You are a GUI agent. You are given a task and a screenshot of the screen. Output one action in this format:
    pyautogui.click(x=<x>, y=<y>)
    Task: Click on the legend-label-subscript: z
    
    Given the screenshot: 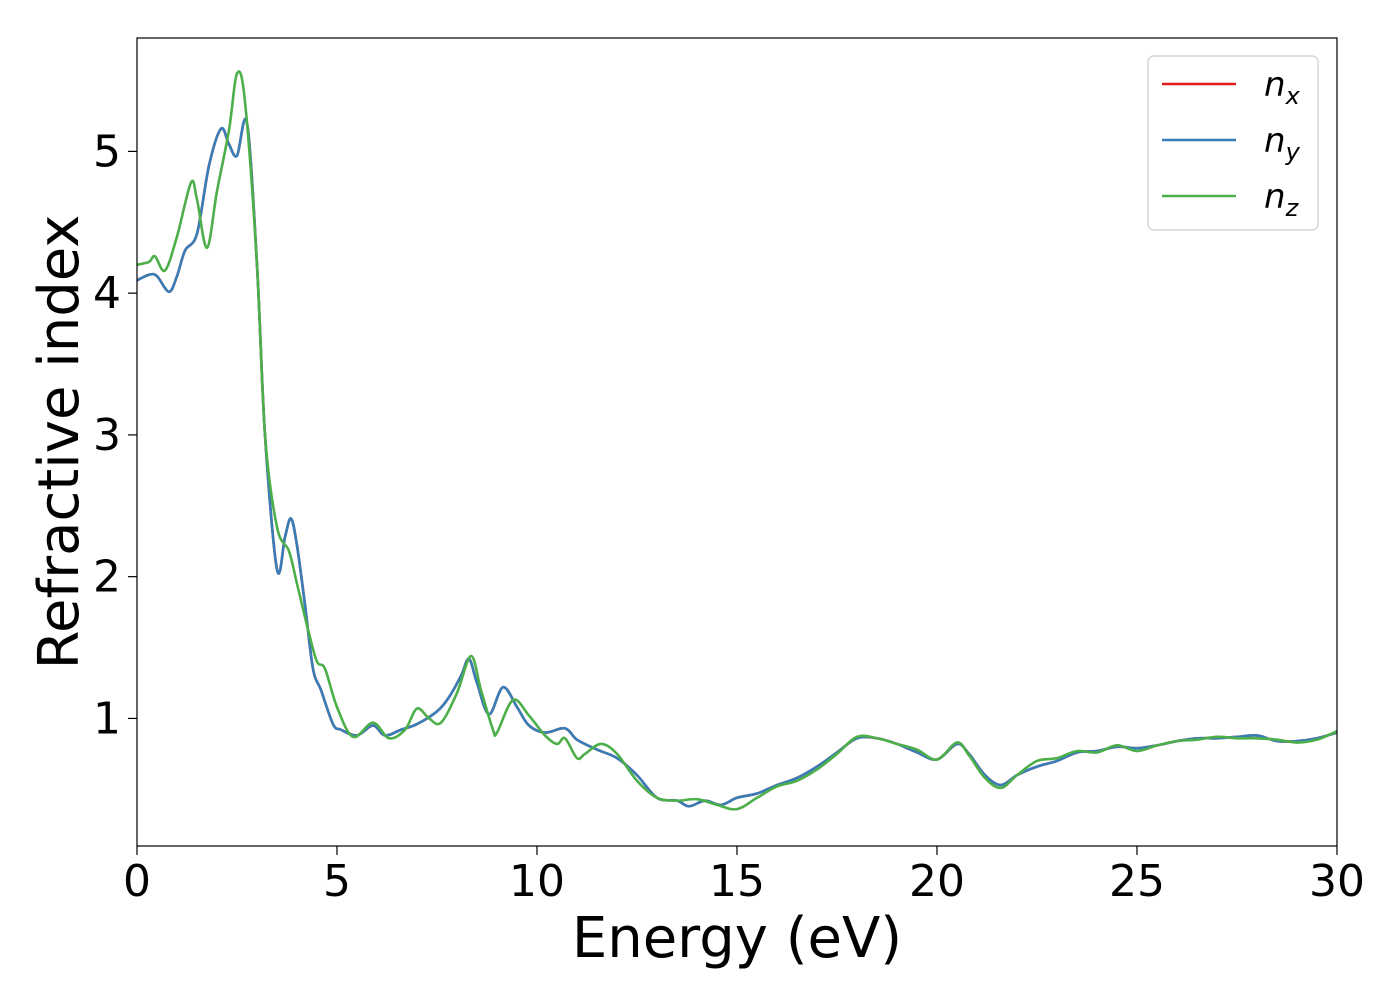 What is the action you would take?
    pyautogui.click(x=1292, y=208)
    